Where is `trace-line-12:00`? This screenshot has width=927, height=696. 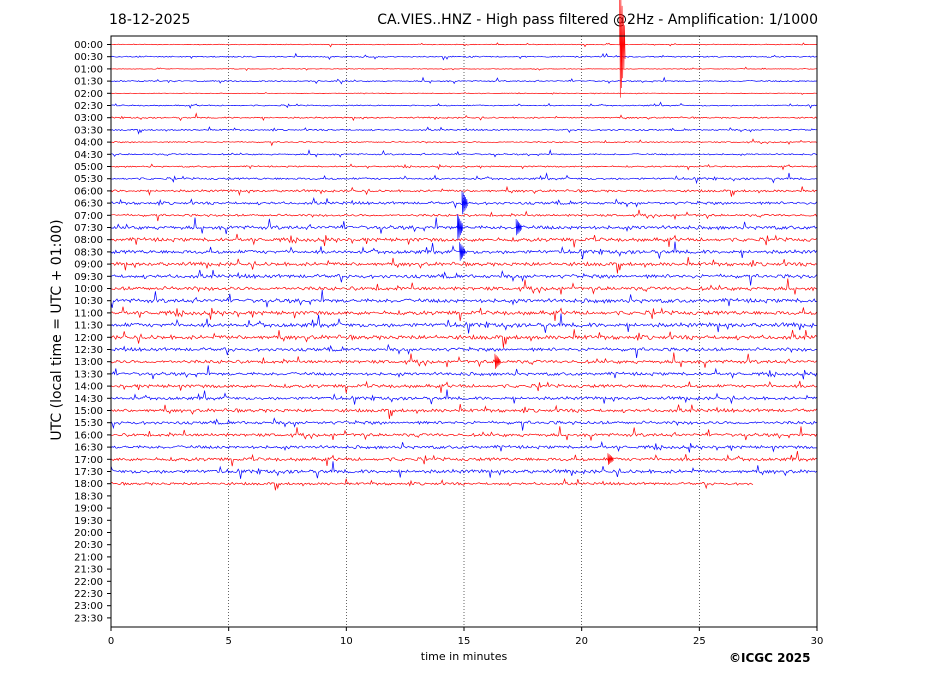
trace-line-12:00 is located at coordinates (463, 338).